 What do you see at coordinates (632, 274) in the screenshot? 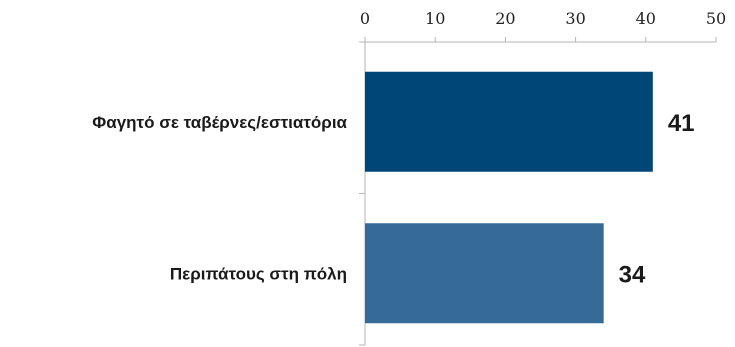
I see `data-label: 34` at bounding box center [632, 274].